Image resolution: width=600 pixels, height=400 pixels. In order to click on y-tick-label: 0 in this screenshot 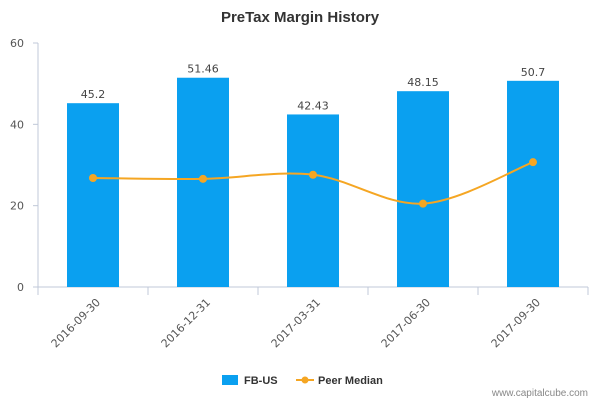, I will do `click(20, 287)`.